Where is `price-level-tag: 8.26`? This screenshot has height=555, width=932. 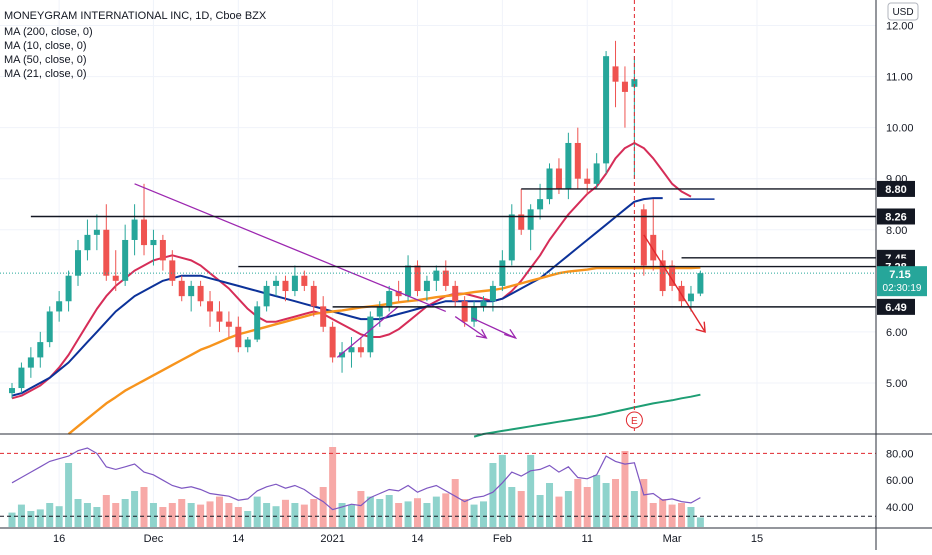 price-level-tag: 8.26 is located at coordinates (896, 216).